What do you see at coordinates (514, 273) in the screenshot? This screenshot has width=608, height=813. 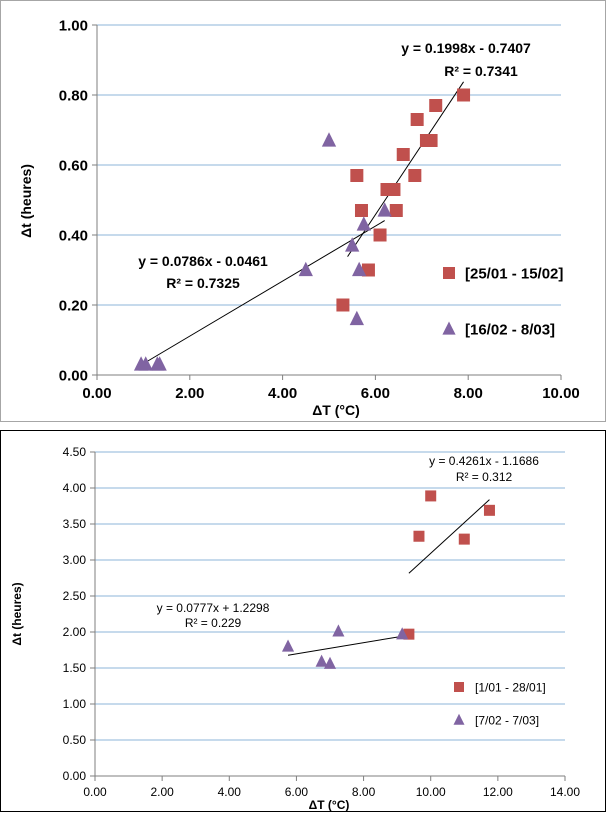 I see `legend-label: [25/01 - 15/02]` at bounding box center [514, 273].